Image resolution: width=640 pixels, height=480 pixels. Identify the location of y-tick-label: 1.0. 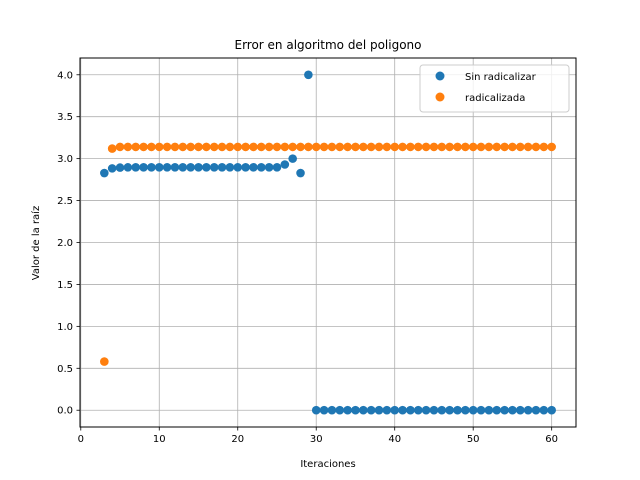
(65, 327).